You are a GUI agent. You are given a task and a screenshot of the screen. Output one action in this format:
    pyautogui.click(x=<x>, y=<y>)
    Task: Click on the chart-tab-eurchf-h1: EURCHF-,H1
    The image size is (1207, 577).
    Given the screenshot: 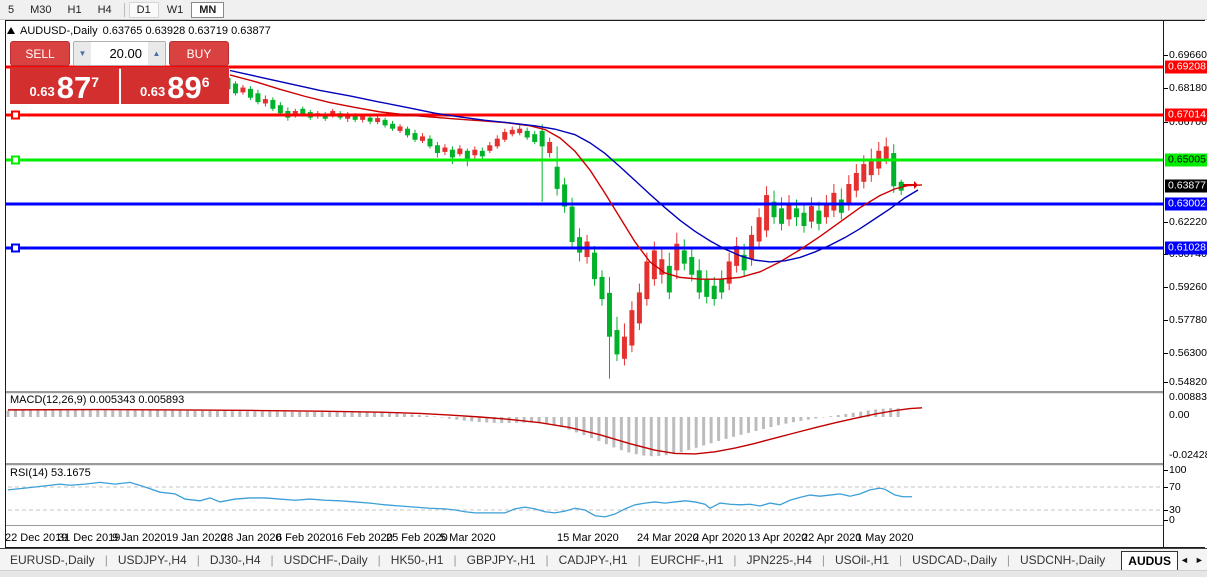 What is the action you would take?
    pyautogui.click(x=687, y=560)
    